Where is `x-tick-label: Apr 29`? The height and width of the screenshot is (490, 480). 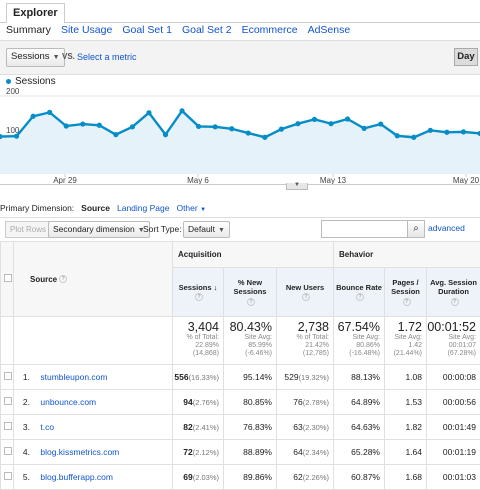 x-tick-label: Apr 29 is located at coordinates (65, 180).